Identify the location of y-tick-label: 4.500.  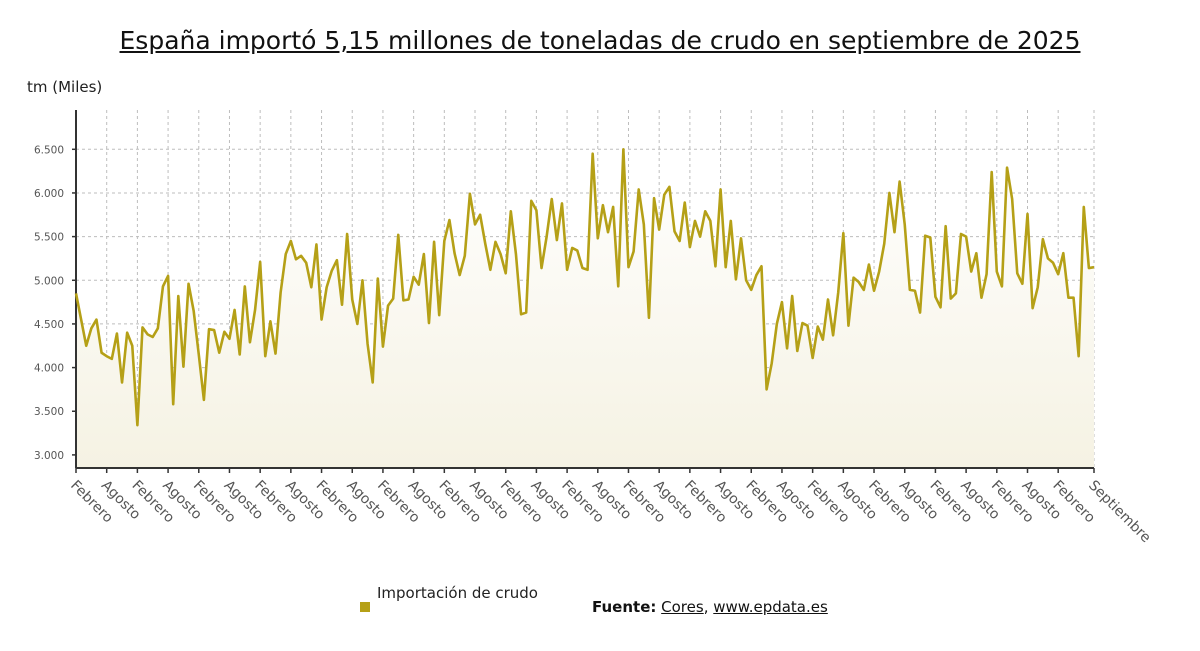
(49, 325).